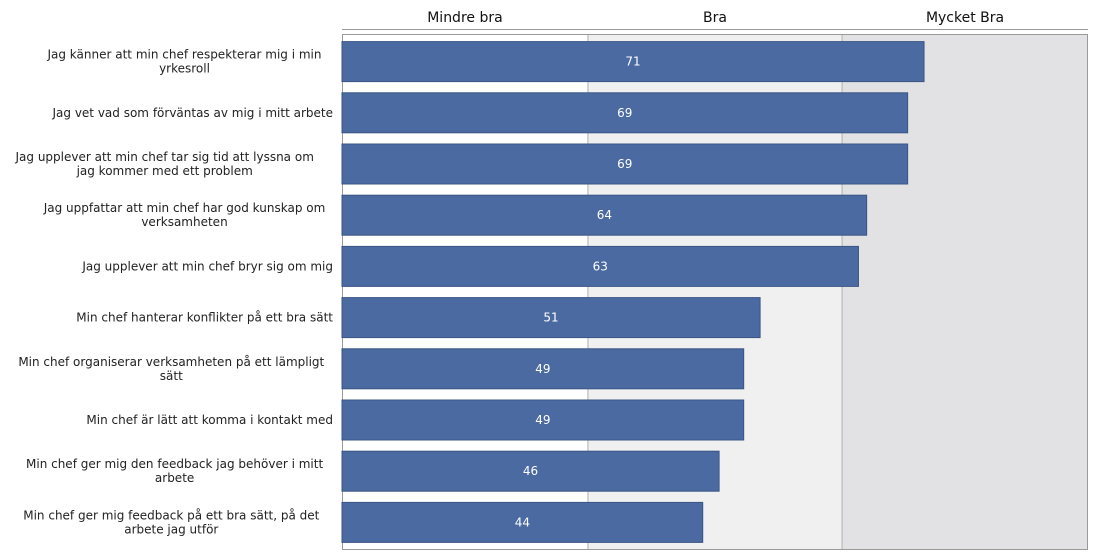  I want to click on bar-value-label: 51, so click(550, 318).